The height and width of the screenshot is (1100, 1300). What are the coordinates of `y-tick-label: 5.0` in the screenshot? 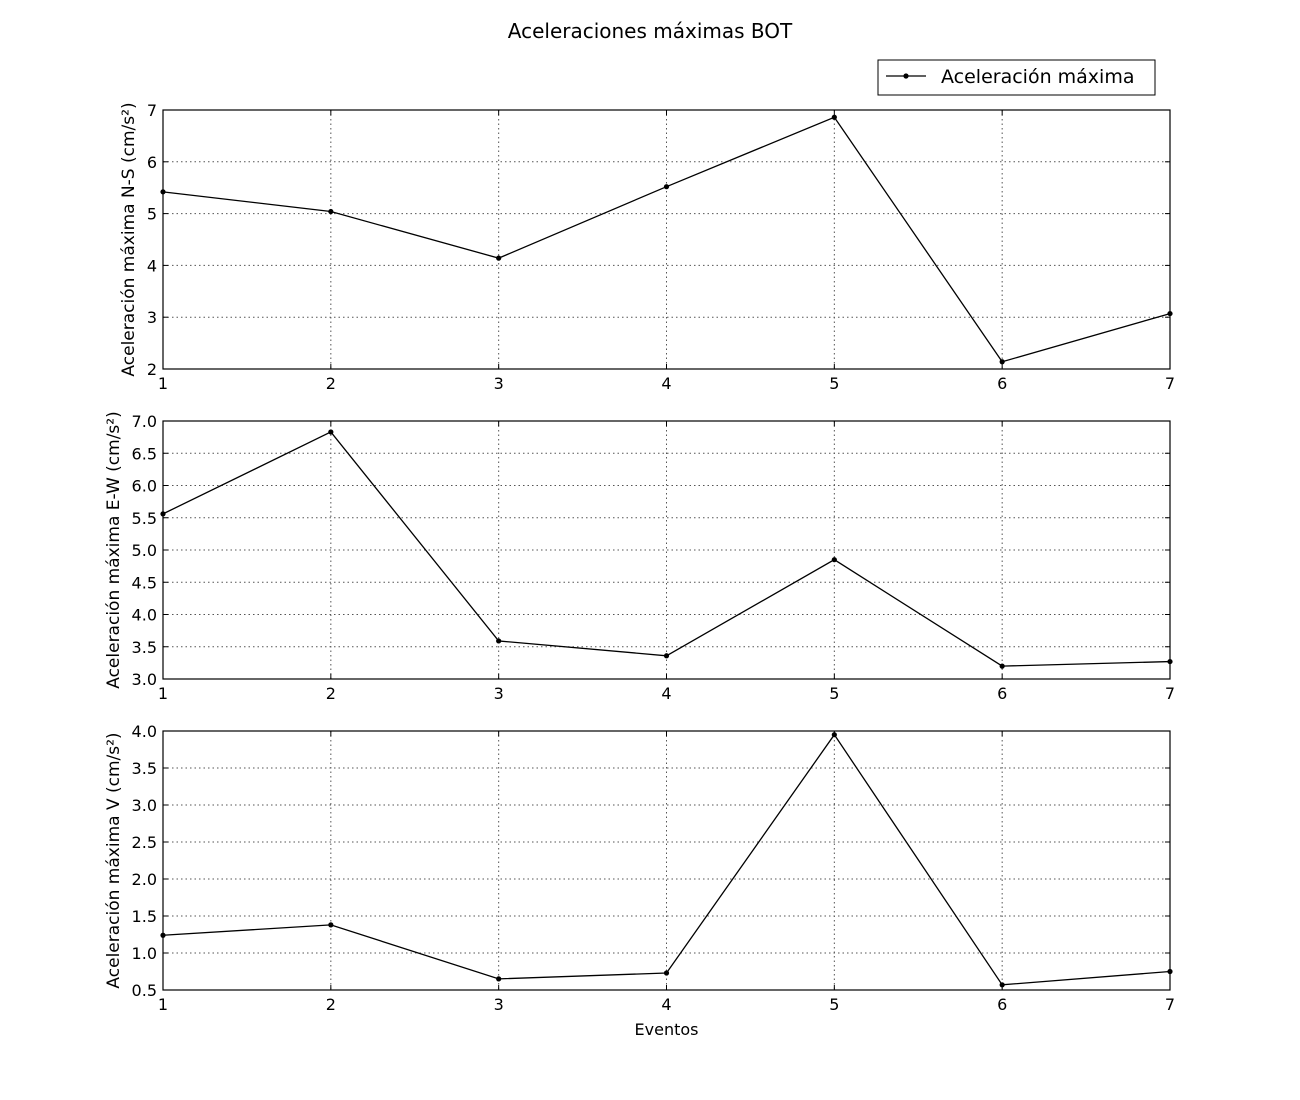 It's located at (144, 550).